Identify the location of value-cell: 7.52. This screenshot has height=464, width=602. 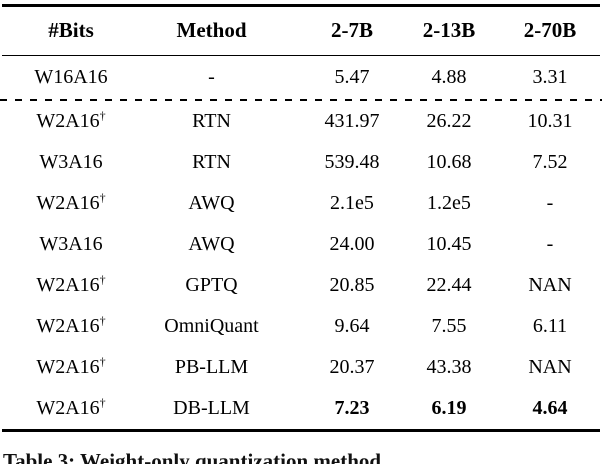
(550, 162).